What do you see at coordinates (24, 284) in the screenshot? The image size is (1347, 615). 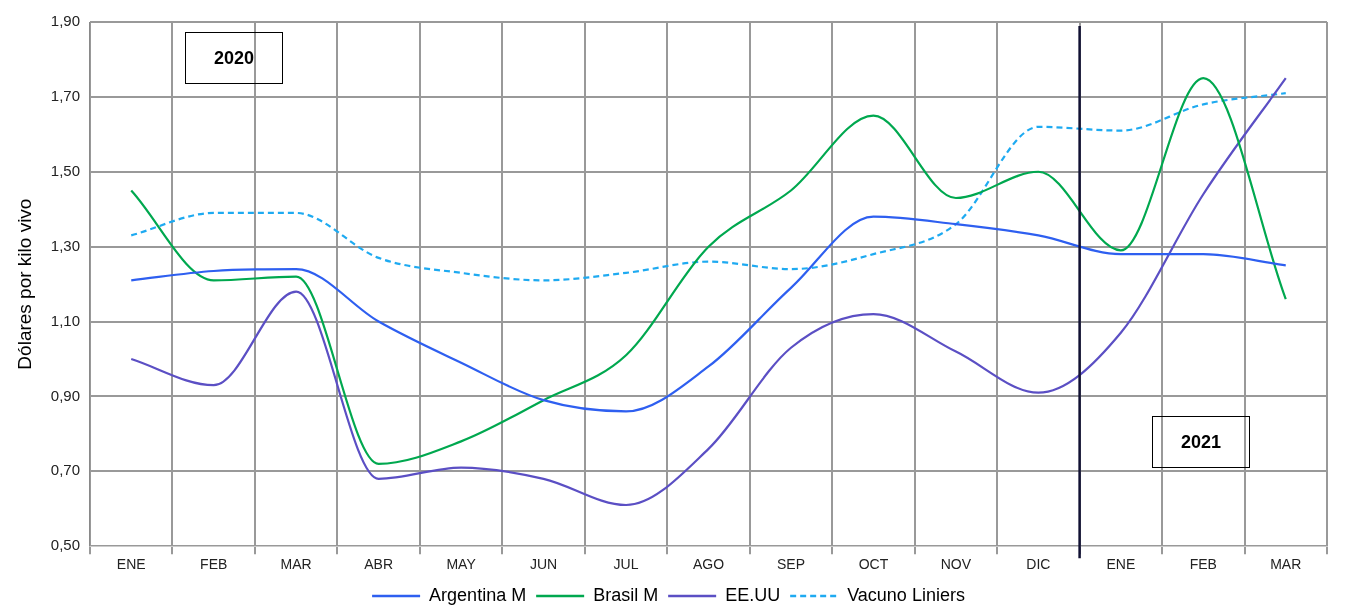 I see `y-axis-title: Dólares por kilo vivo` at bounding box center [24, 284].